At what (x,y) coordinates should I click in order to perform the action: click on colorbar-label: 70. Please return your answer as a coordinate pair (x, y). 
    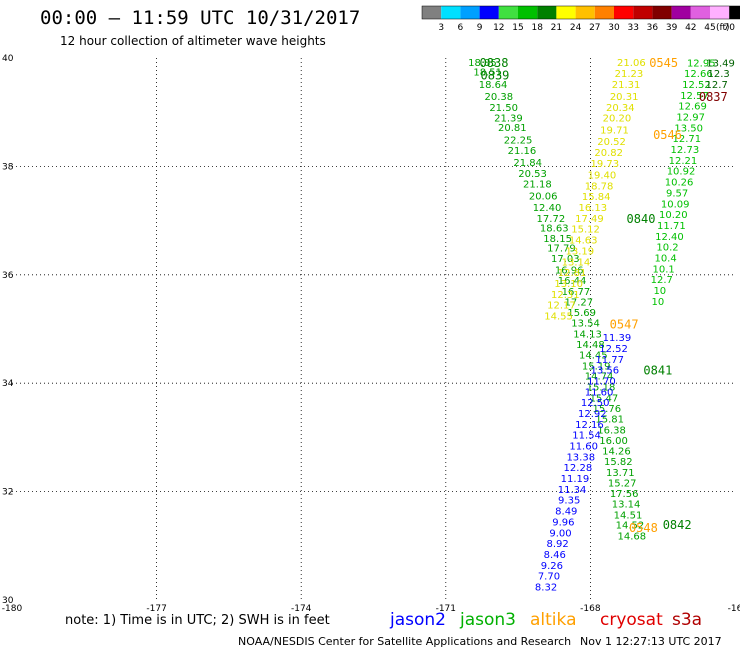
    Looking at the image, I should click on (729, 28).